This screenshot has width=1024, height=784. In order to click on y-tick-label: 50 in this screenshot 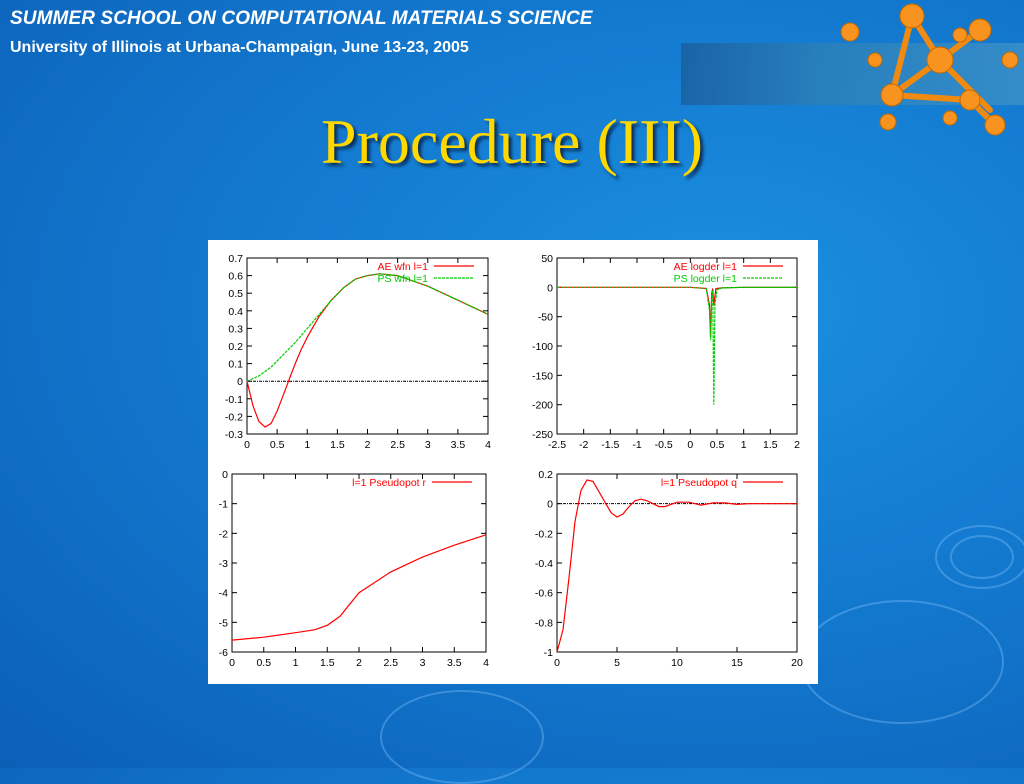, I will do `click(547, 259)`.